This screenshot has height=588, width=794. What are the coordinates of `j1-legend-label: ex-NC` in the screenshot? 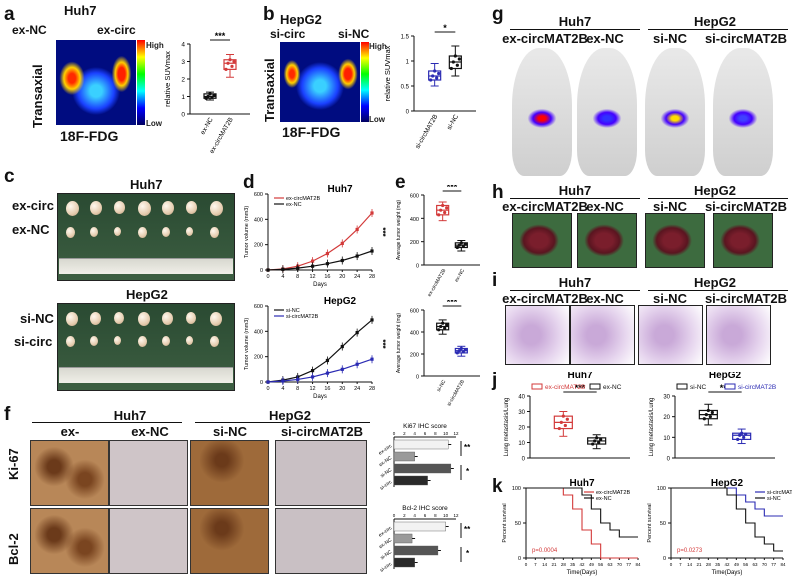 It's located at (612, 387).